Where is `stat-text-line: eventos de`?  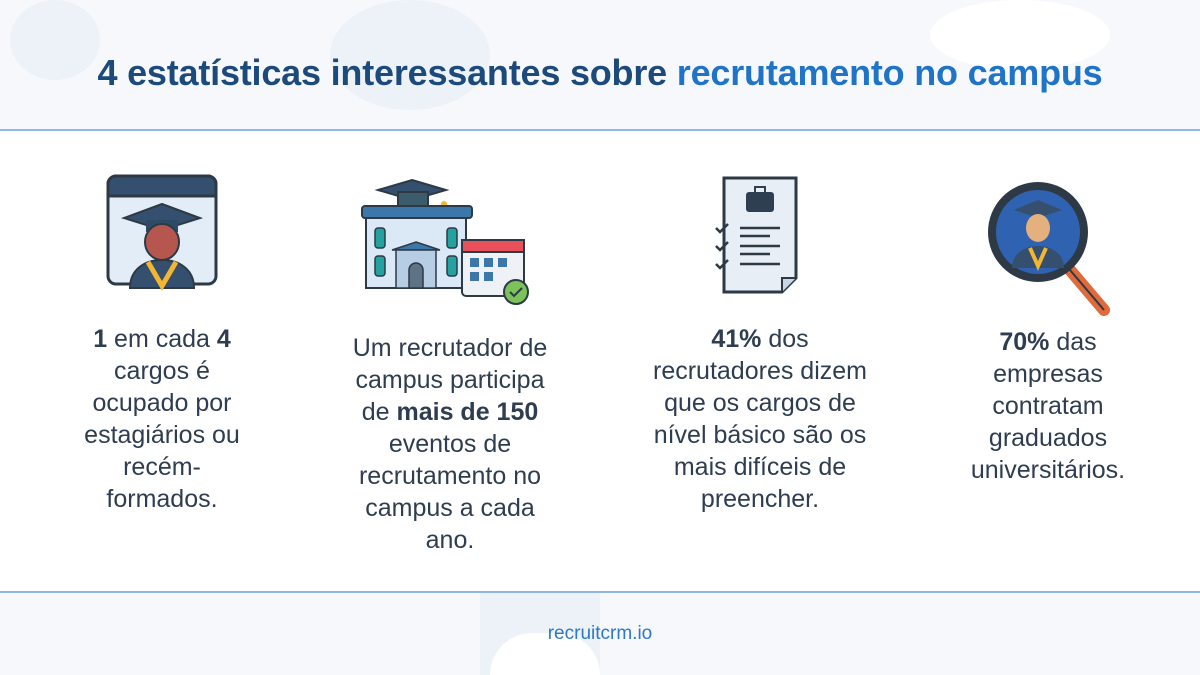
stat-text-line: eventos de is located at coordinates (450, 444).